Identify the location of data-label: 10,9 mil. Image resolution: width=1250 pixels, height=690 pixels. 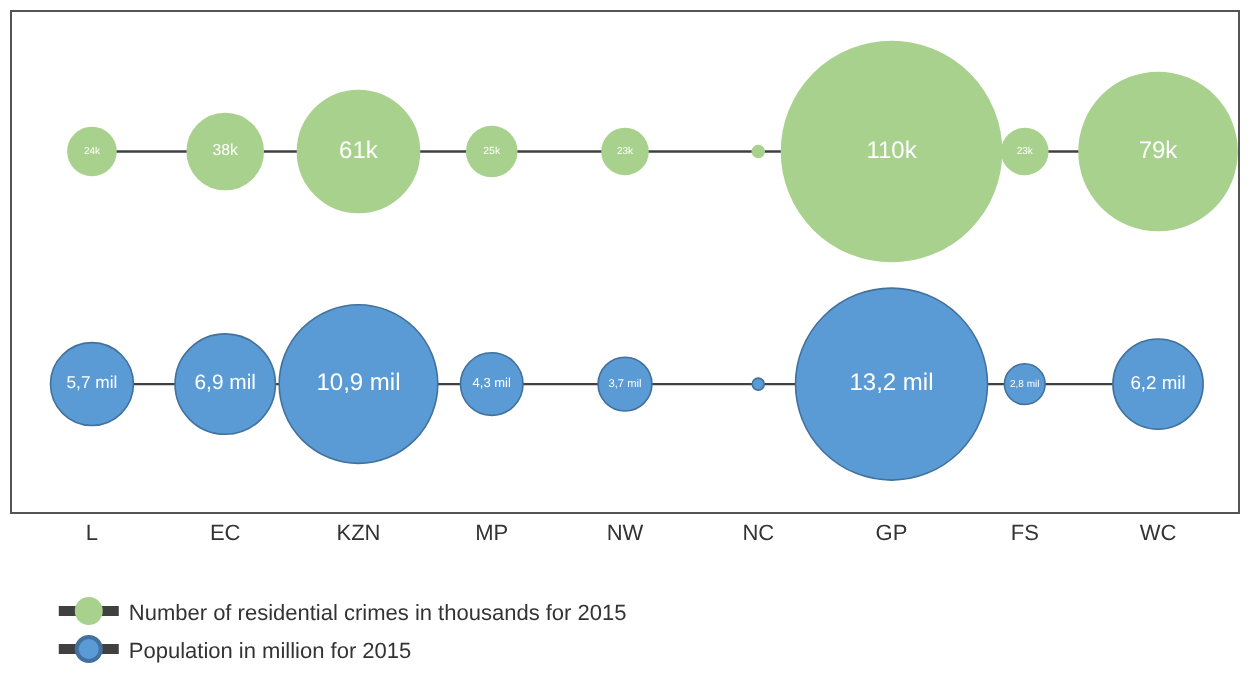
(358, 382).